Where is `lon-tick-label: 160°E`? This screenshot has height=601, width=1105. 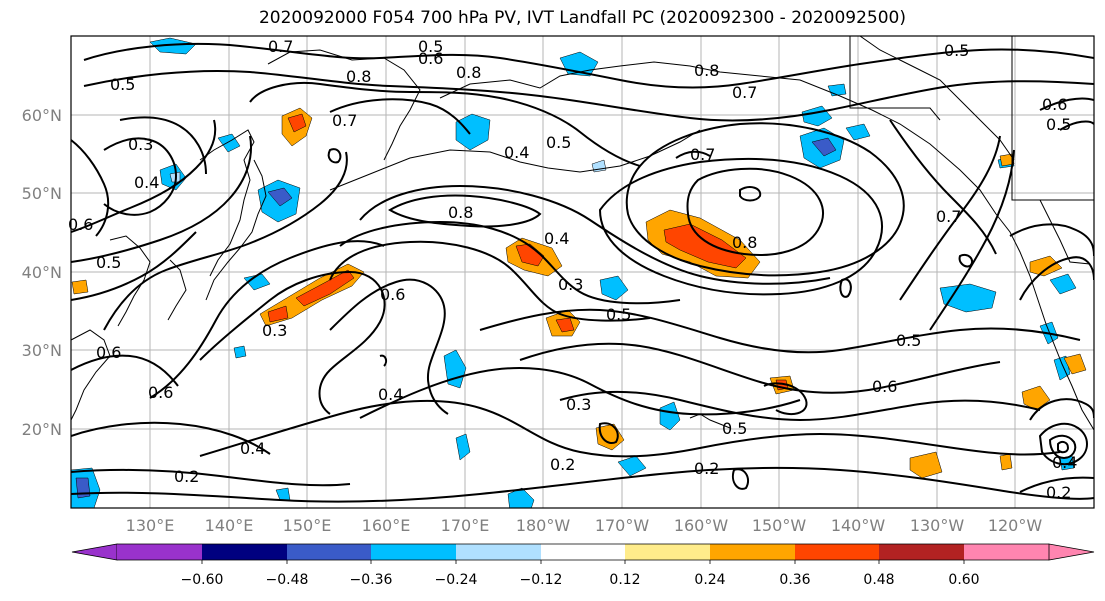 lon-tick-label: 160°E is located at coordinates (386, 525).